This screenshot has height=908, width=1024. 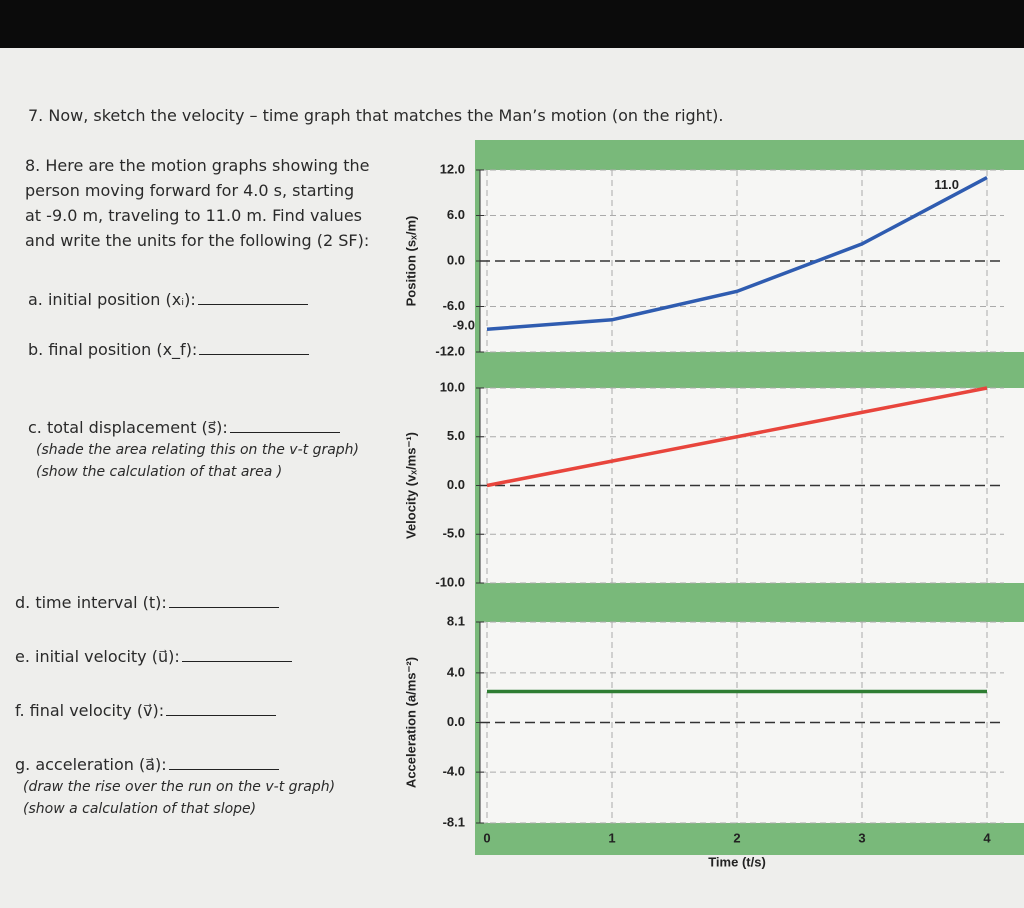 I want to click on y-tick-label: -10.0, so click(x=450, y=581).